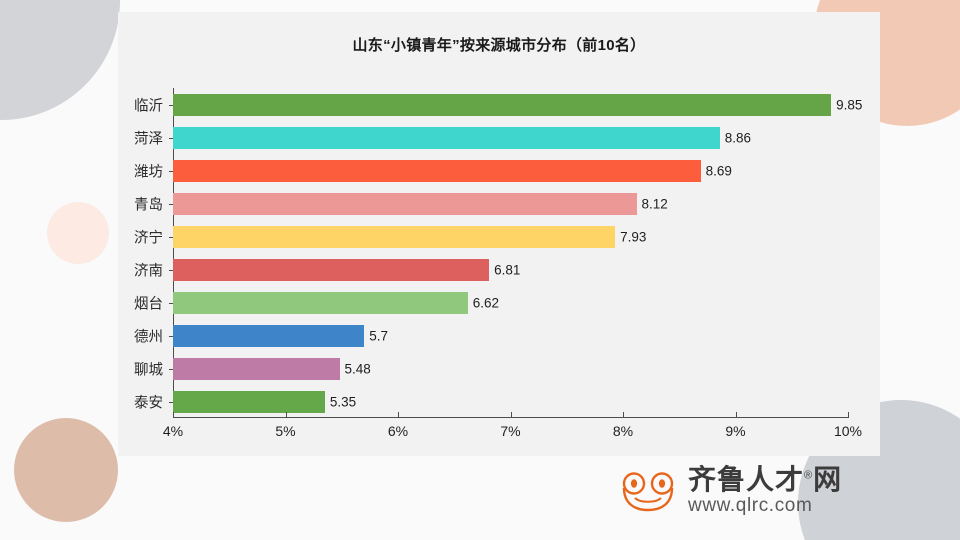  What do you see at coordinates (148, 337) in the screenshot?
I see `category-label: 德州` at bounding box center [148, 337].